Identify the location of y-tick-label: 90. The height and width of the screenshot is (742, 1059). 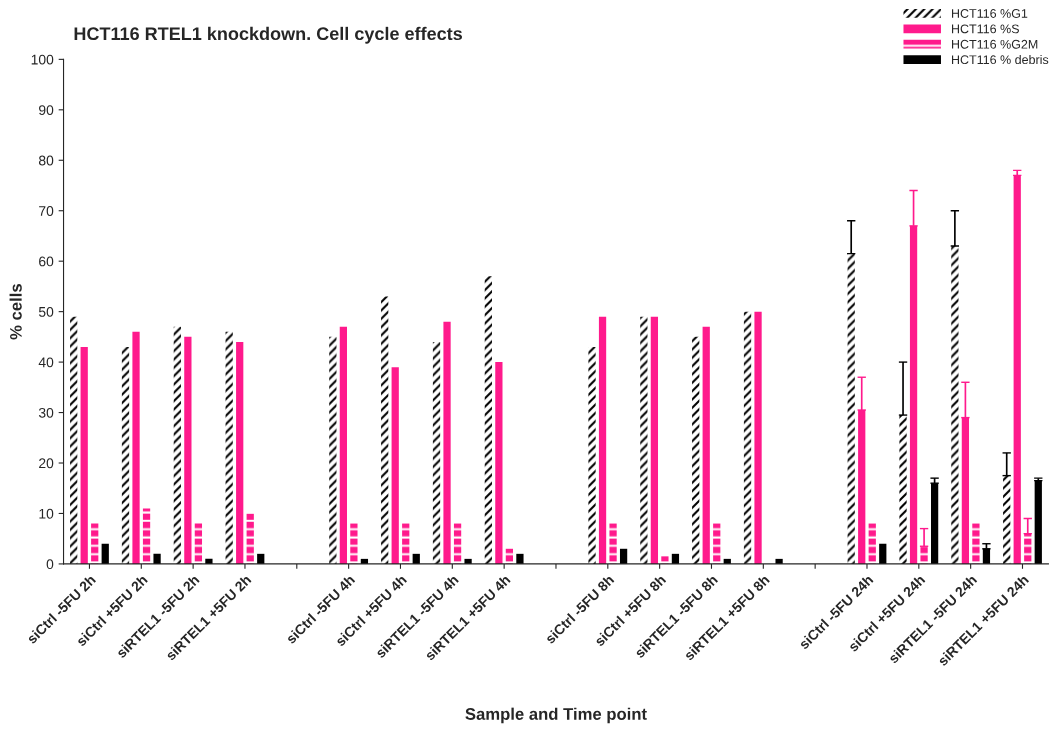
(46, 110).